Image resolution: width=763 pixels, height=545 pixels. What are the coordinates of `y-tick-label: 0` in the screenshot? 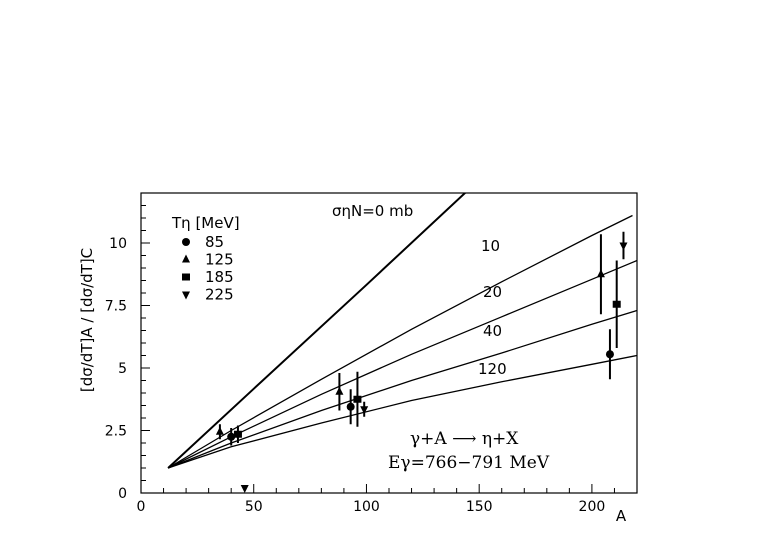 It's located at (122, 494).